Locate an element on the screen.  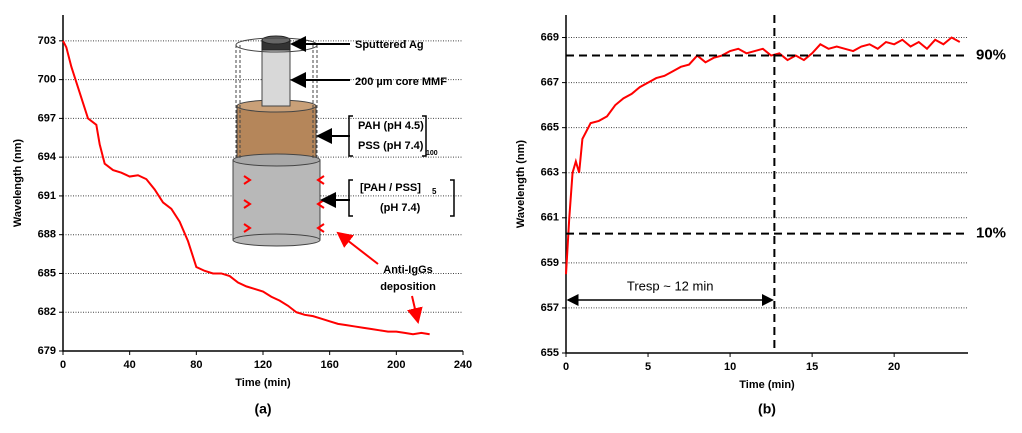
annotation: [PAH / PSS] is located at coordinates (390, 188).